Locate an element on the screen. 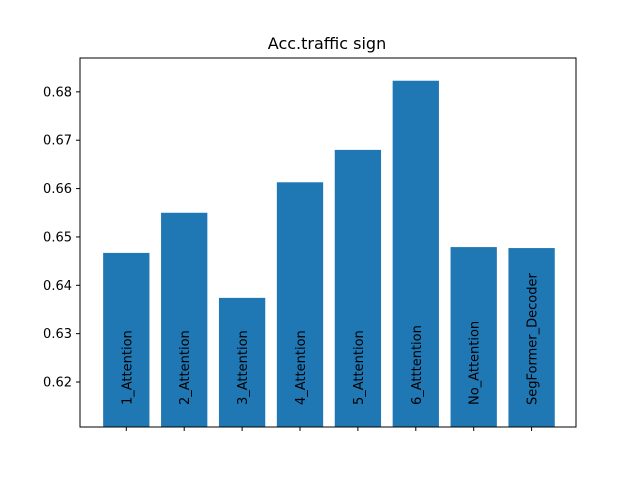 This screenshot has width=640, height=480. y-tick-label-7: 0.68 is located at coordinates (57, 92).